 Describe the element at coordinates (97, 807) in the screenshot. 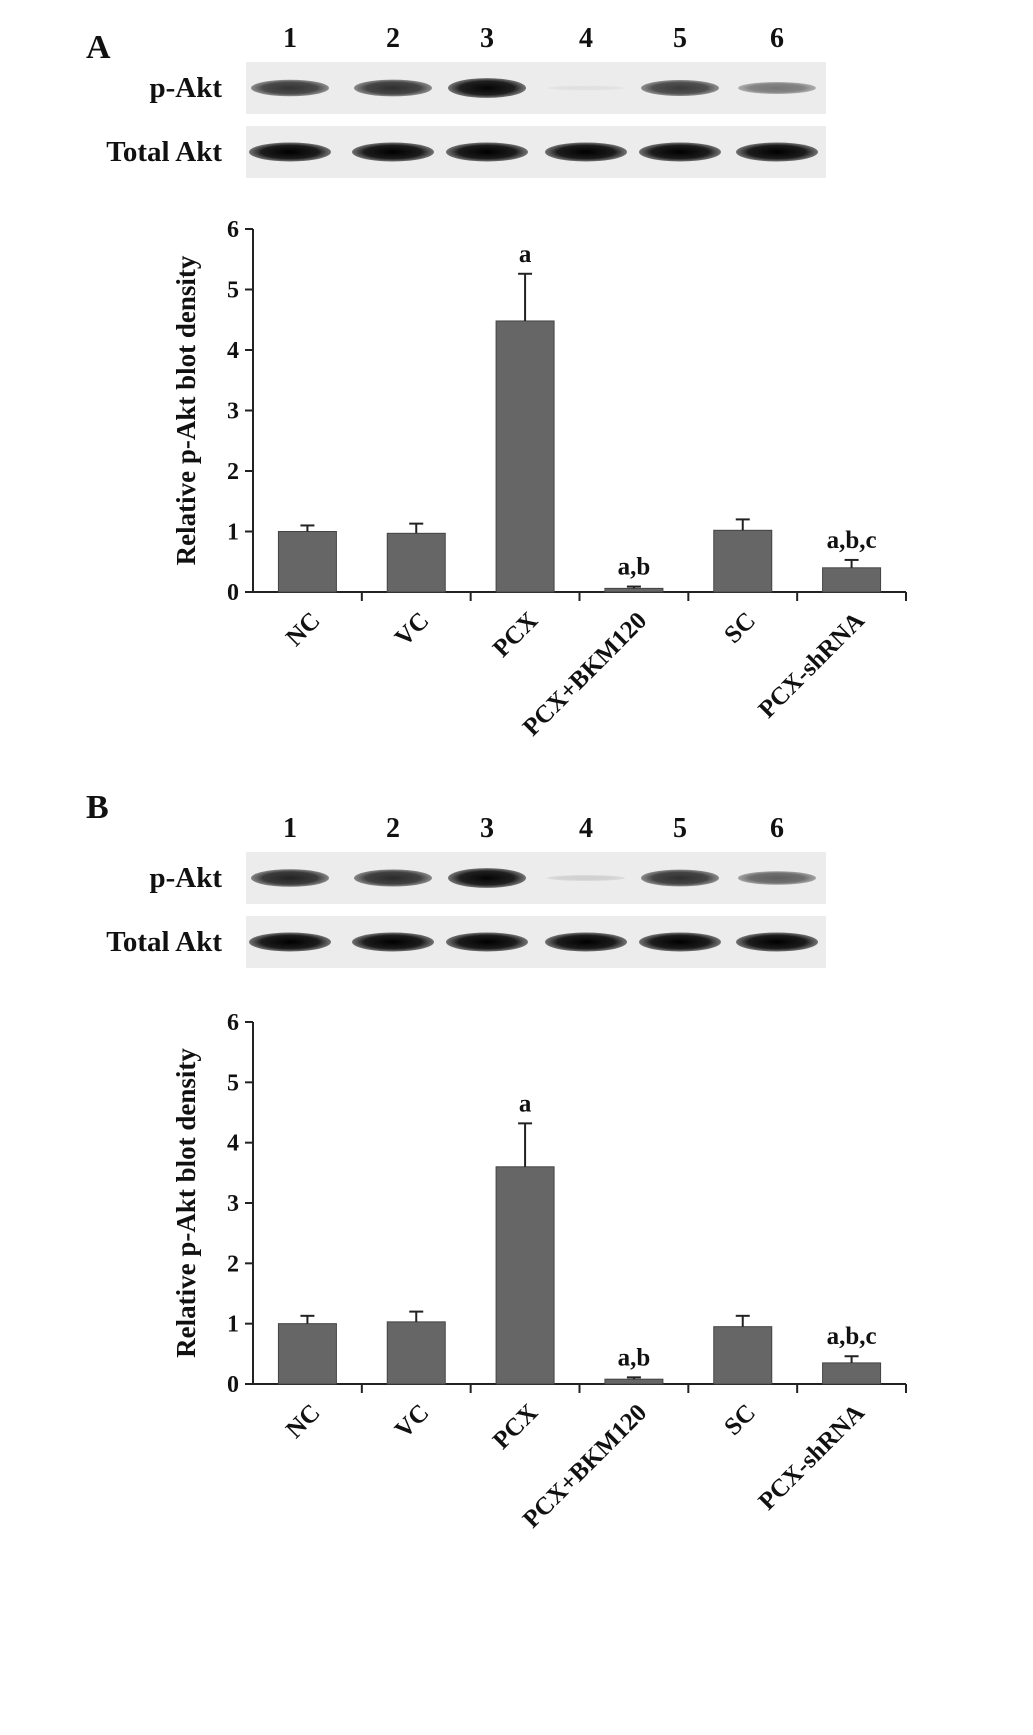

I see `panel-b-letter: B` at that location.